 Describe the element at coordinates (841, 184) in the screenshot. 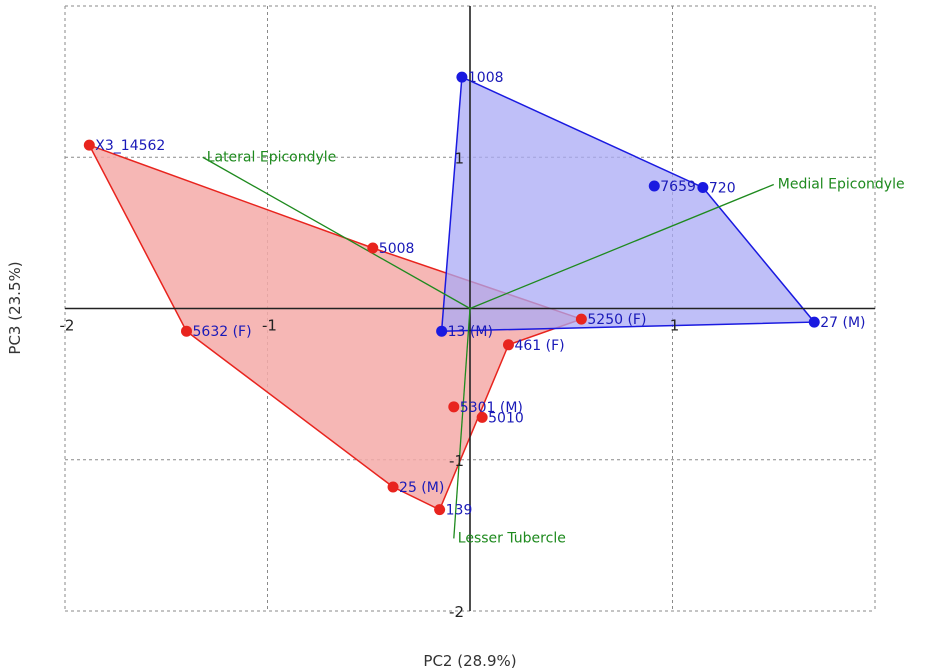

I see `loading-label-1: Medial Epicondyle` at that location.